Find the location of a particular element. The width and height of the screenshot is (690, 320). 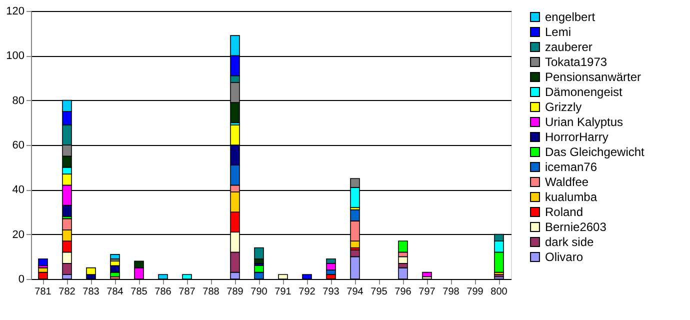

legend-label: Lemi is located at coordinates (558, 32).